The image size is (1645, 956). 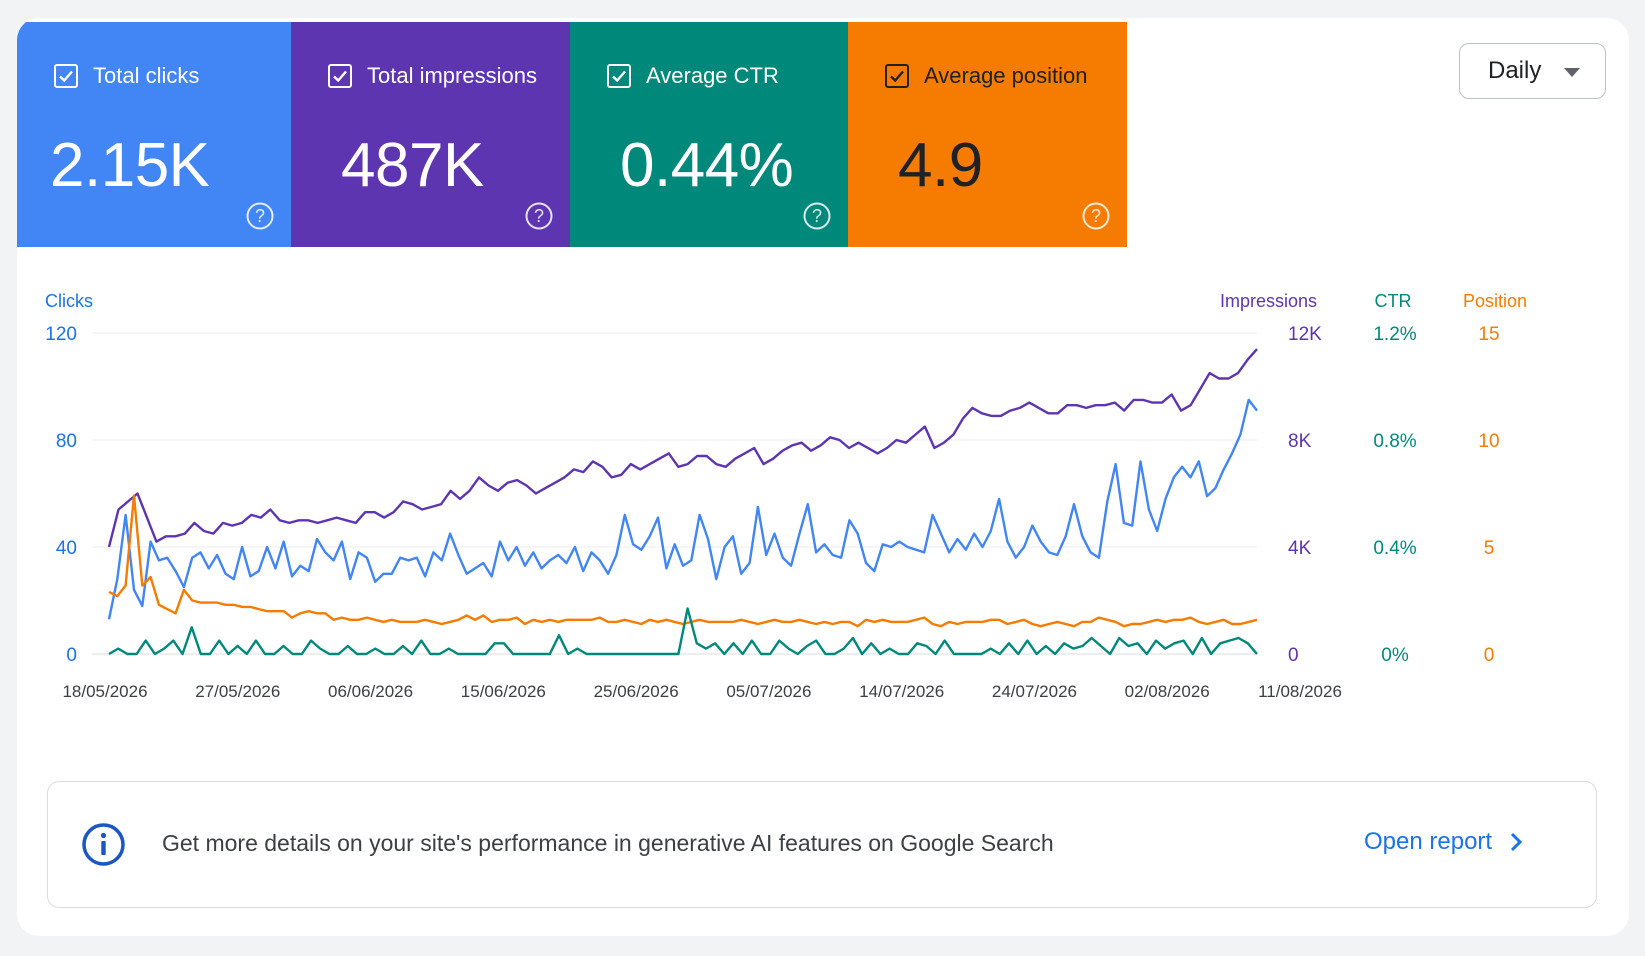 What do you see at coordinates (1006, 75) in the screenshot?
I see `metric-label: Average position` at bounding box center [1006, 75].